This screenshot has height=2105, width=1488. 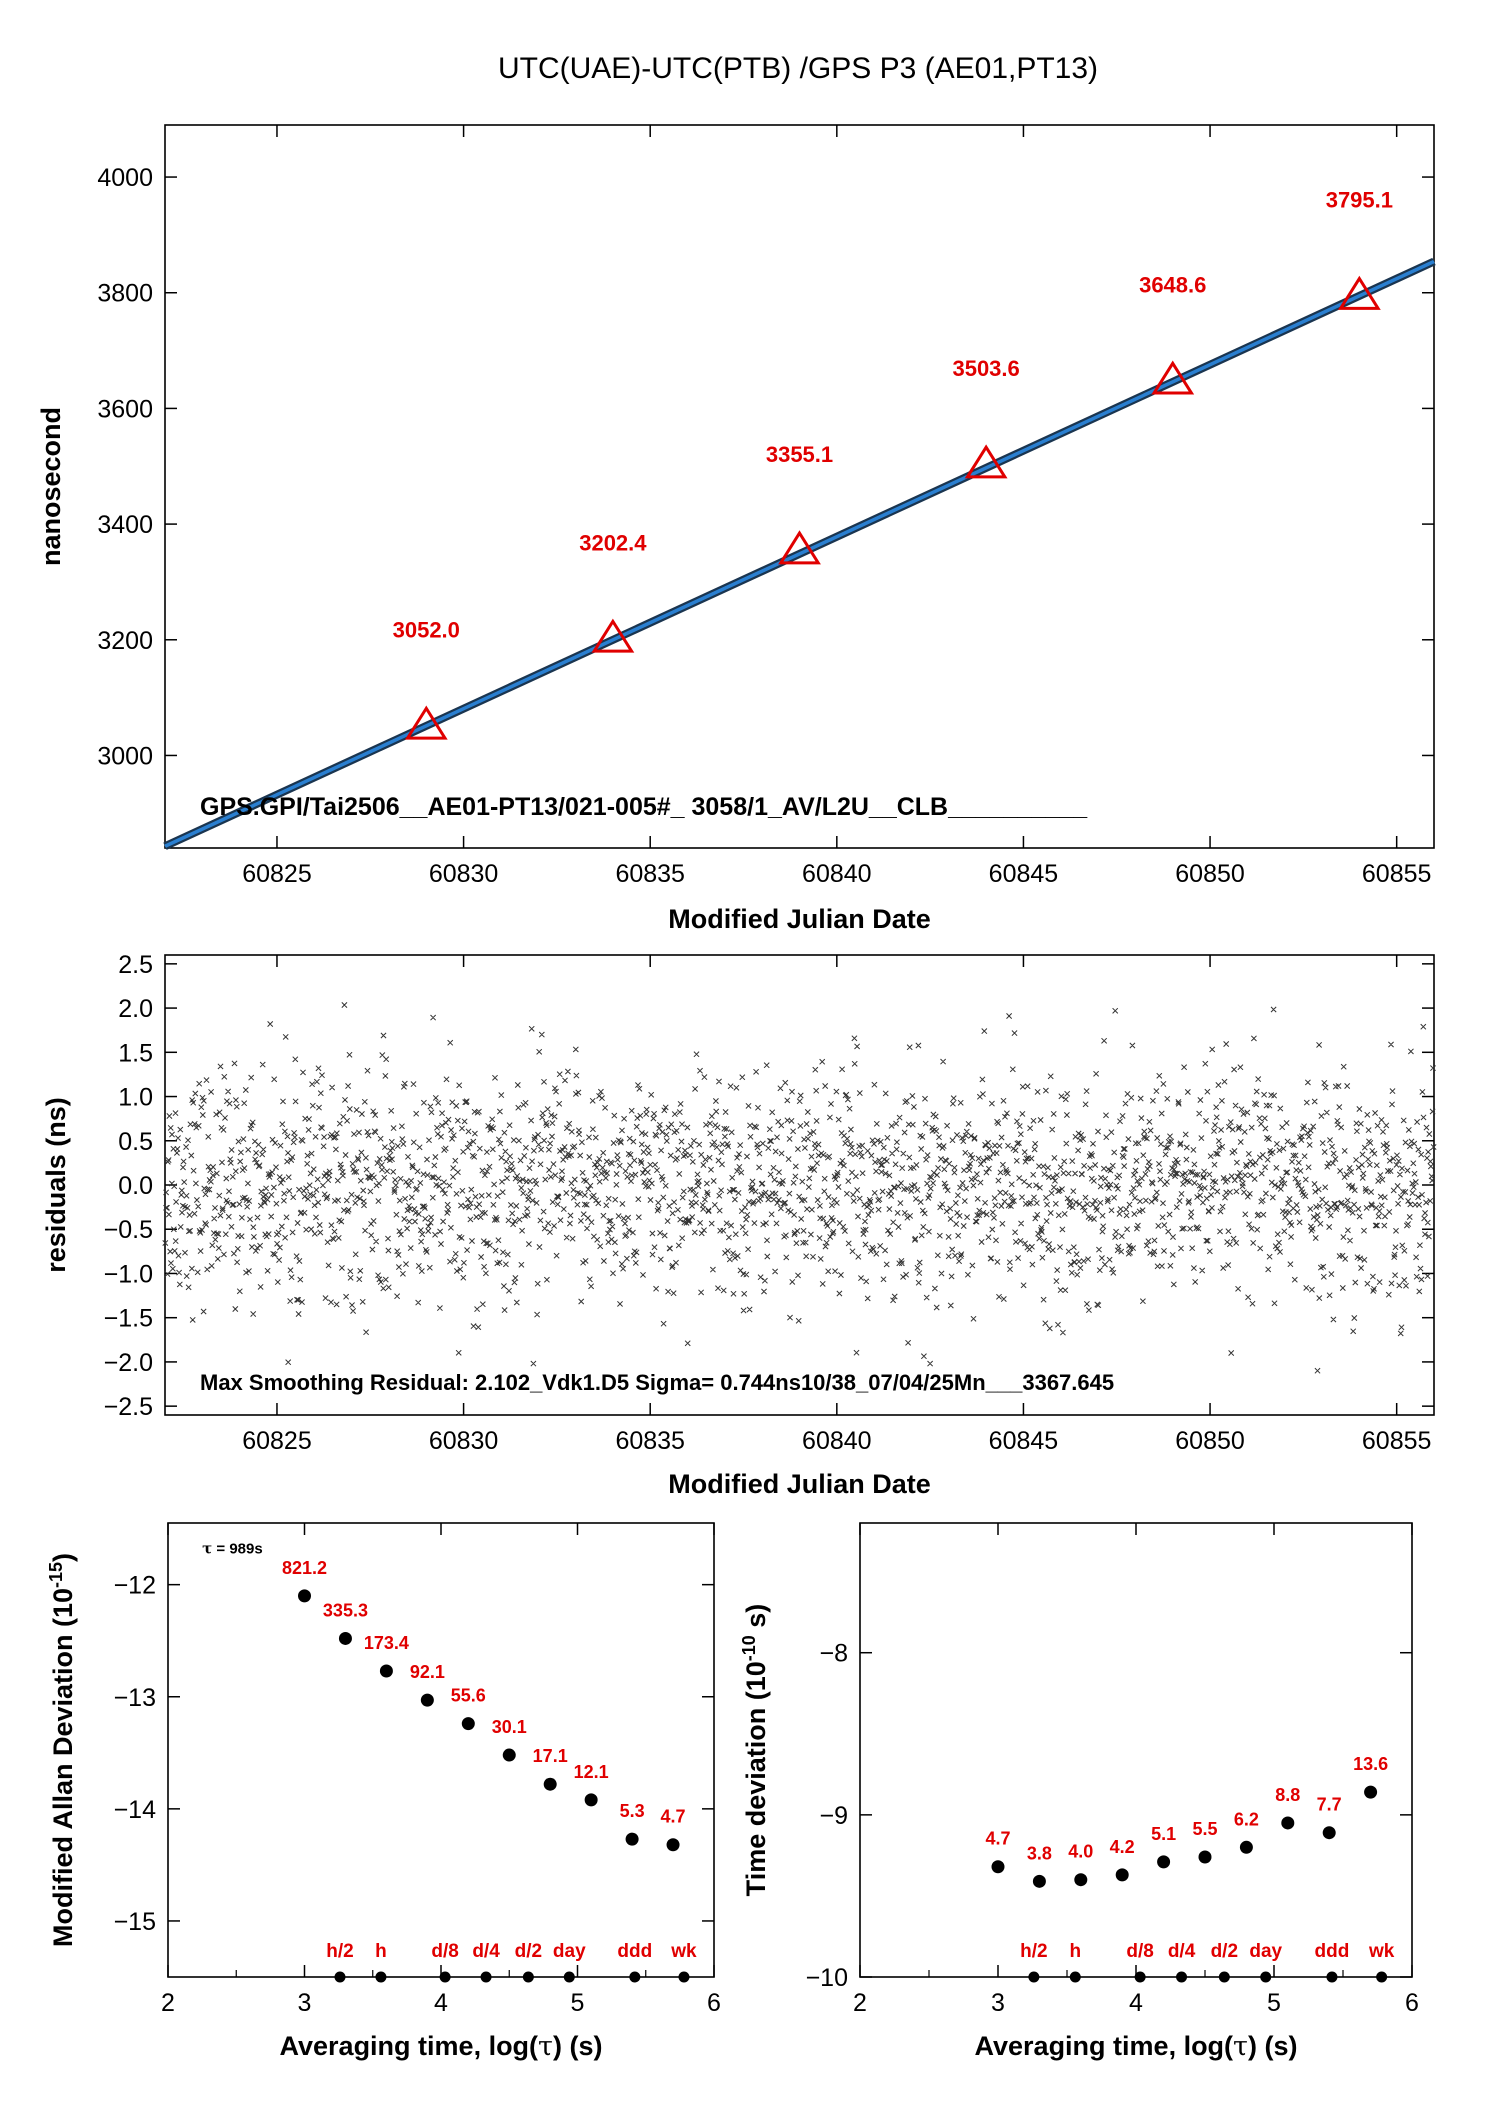 What do you see at coordinates (125, 294) in the screenshot?
I see `y-tick-label: 3800` at bounding box center [125, 294].